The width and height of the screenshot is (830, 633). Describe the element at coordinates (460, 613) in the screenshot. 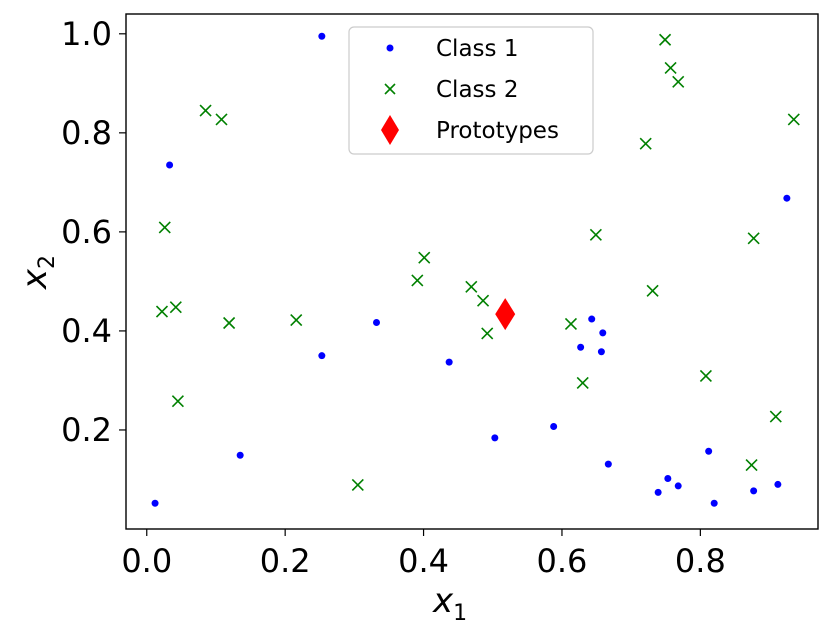

I see `x-axis-label-sub: 1` at that location.